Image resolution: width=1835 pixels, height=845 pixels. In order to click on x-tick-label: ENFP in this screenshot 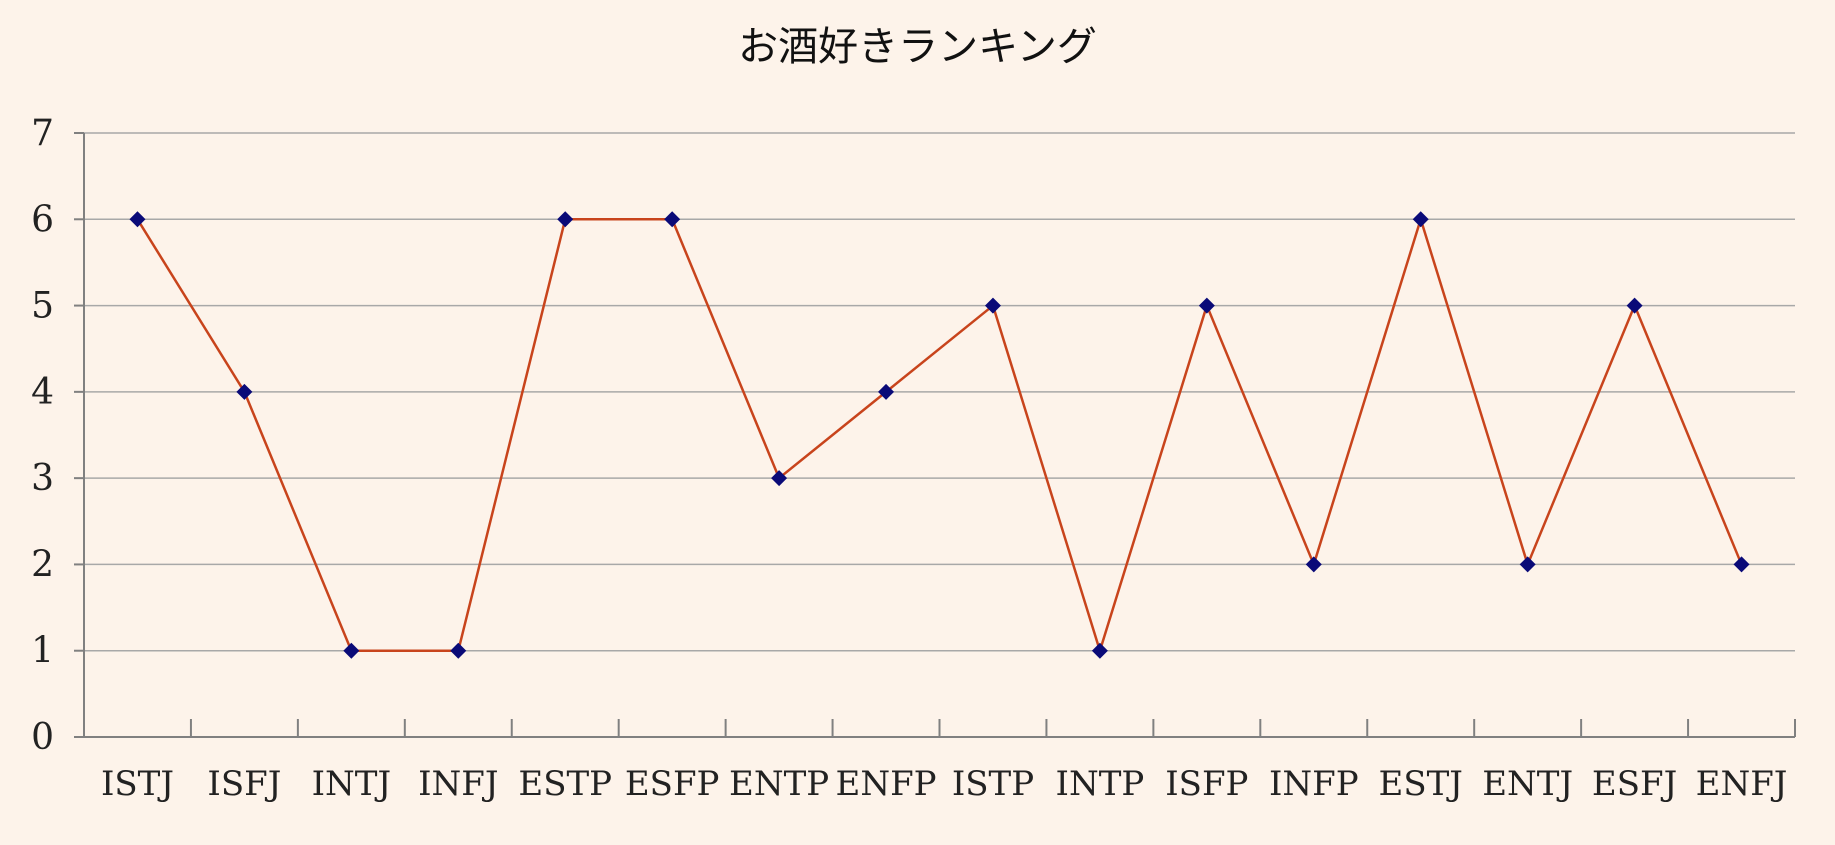, I will do `click(886, 784)`.